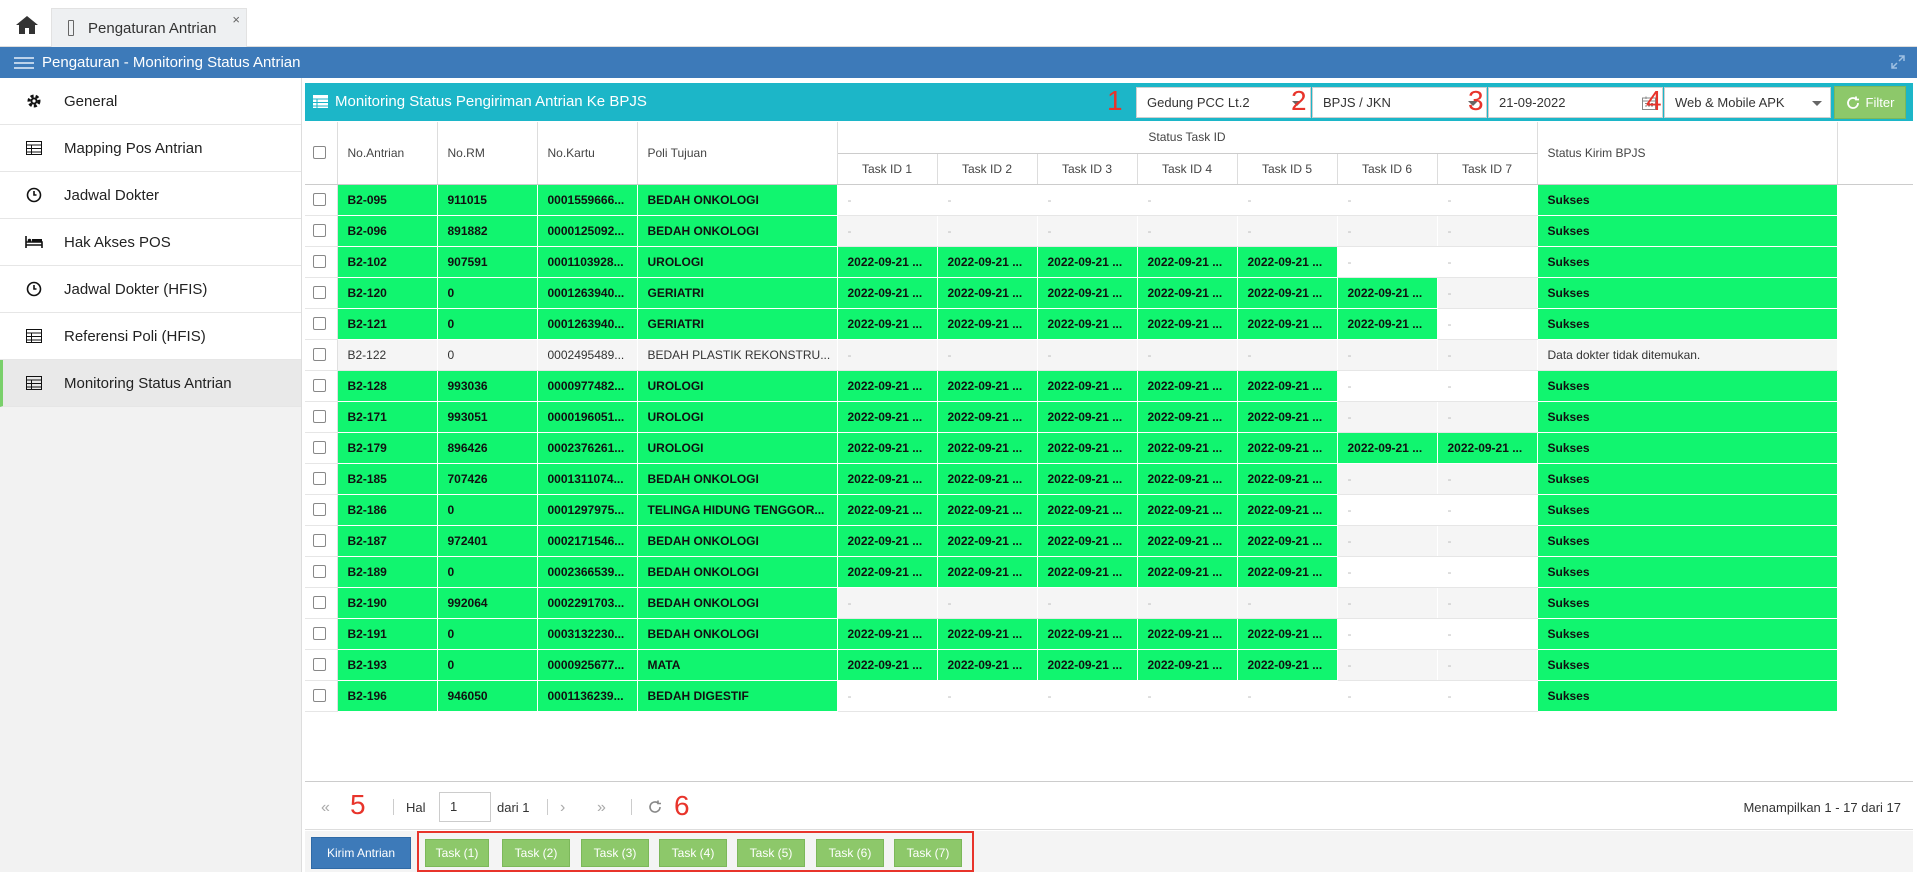  What do you see at coordinates (536, 853) in the screenshot?
I see `task-2-button: Task (2)` at bounding box center [536, 853].